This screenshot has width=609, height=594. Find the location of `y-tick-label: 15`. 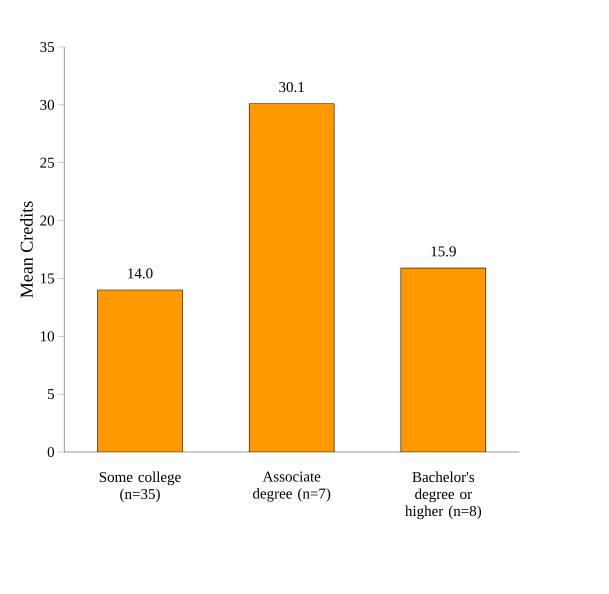

y-tick-label: 15 is located at coordinates (47, 278).